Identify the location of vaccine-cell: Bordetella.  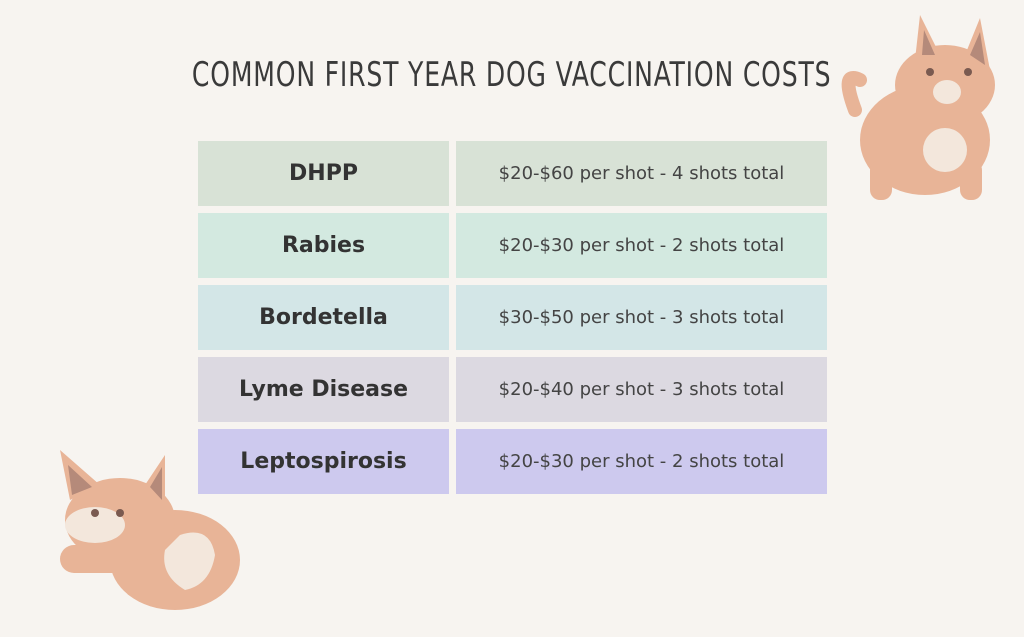
(323, 317).